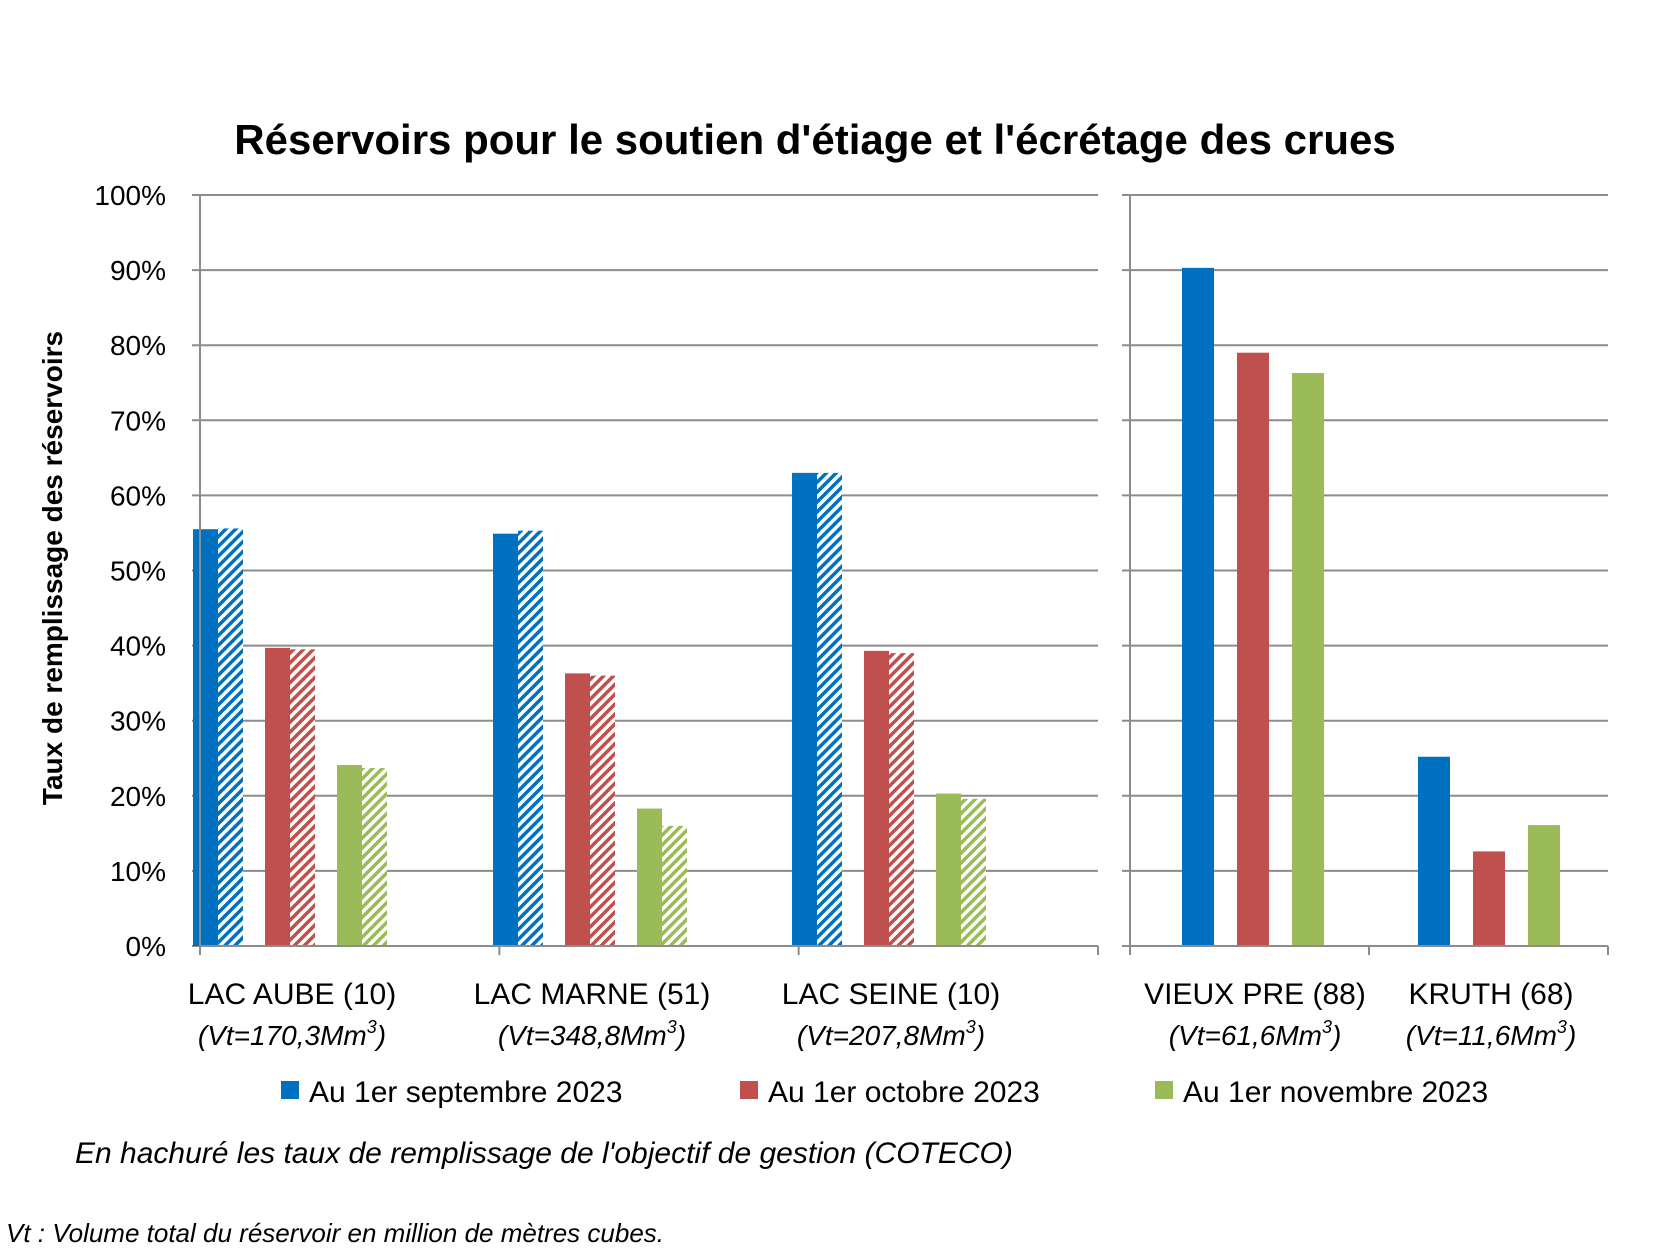  I want to click on x-volume-label: (Vt=61,6Mm3), so click(1255, 1034).